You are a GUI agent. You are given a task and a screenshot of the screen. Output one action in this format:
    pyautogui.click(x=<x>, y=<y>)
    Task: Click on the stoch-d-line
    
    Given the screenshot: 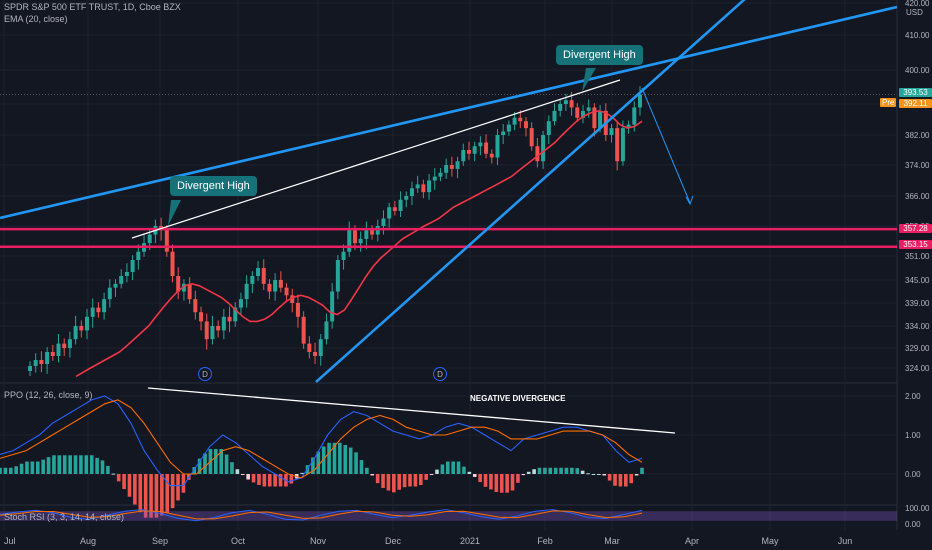 What is the action you would take?
    pyautogui.click(x=321, y=515)
    